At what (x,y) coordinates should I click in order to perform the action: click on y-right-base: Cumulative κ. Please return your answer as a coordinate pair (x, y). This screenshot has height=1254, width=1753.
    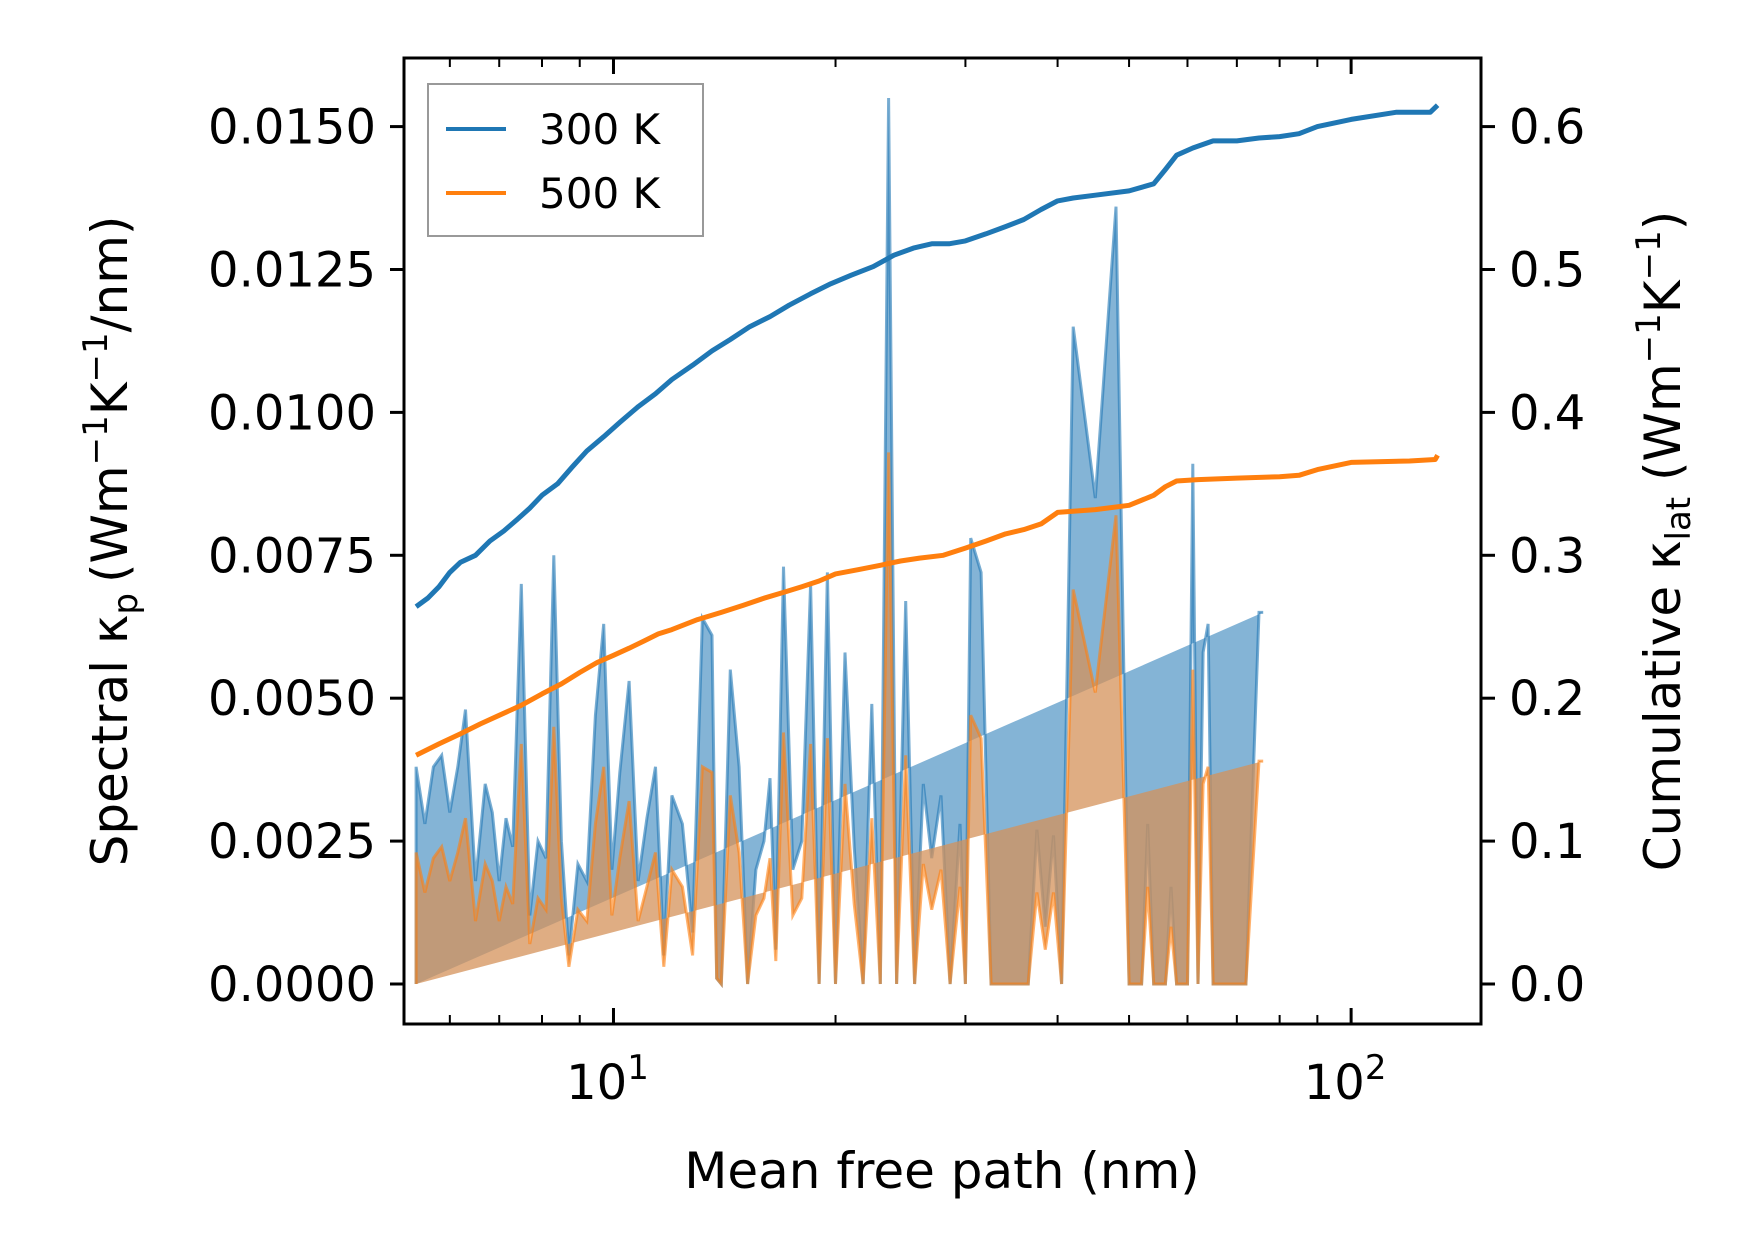
    Looking at the image, I should click on (1663, 705).